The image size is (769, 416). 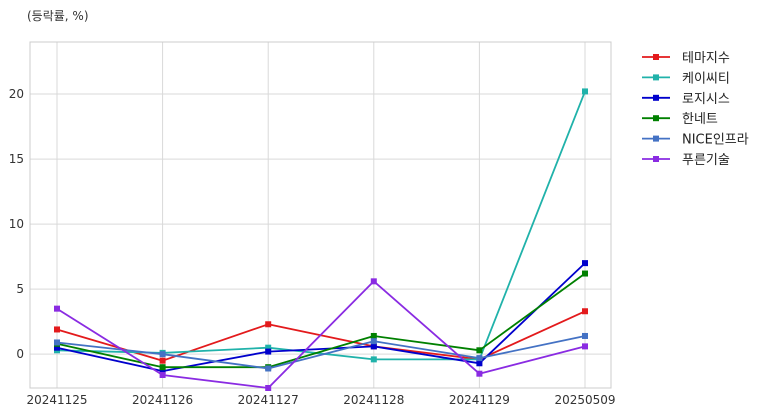 I want to click on legend-item: 로지시스, so click(x=686, y=99).